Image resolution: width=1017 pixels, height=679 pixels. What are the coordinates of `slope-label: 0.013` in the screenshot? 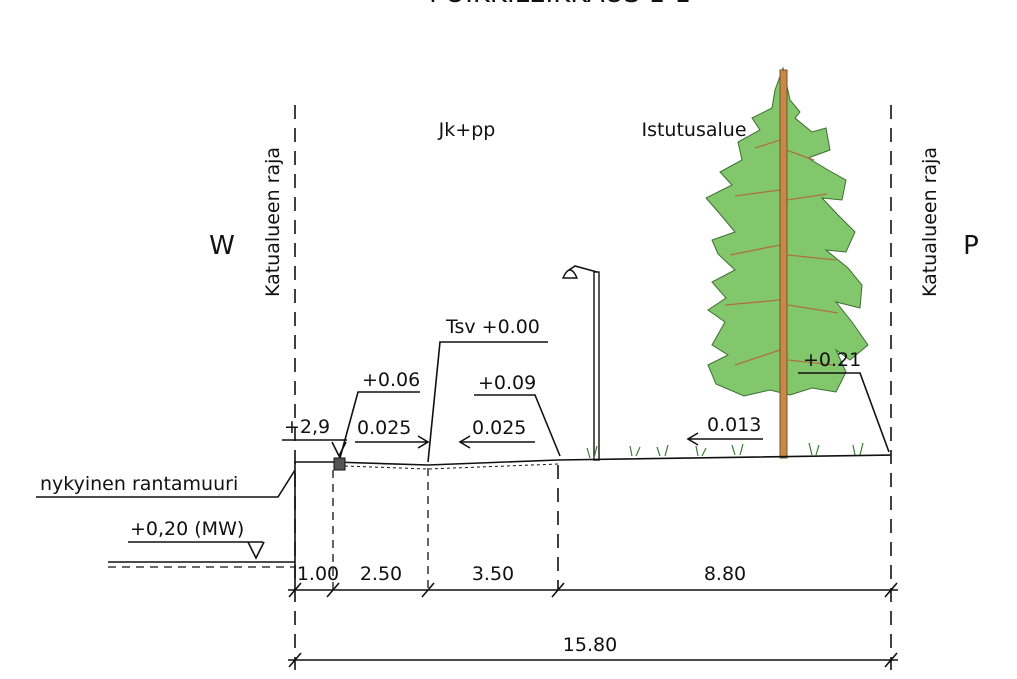 It's located at (734, 425).